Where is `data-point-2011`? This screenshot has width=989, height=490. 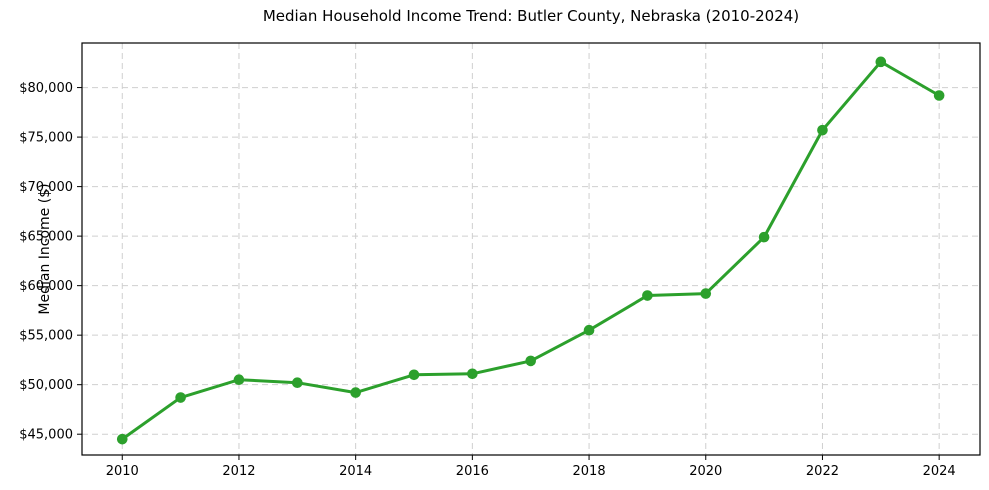 data-point-2011 is located at coordinates (180, 397).